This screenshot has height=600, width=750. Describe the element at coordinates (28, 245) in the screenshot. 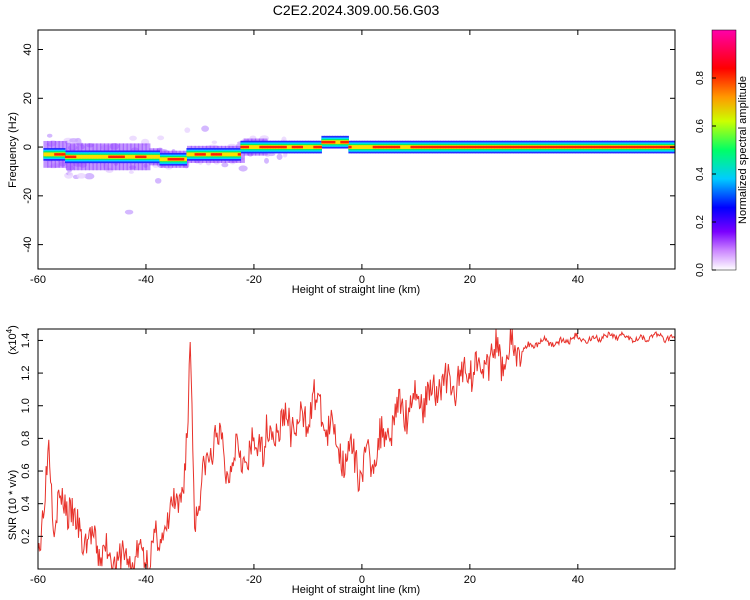

I see `y-tick-label: -40` at that location.